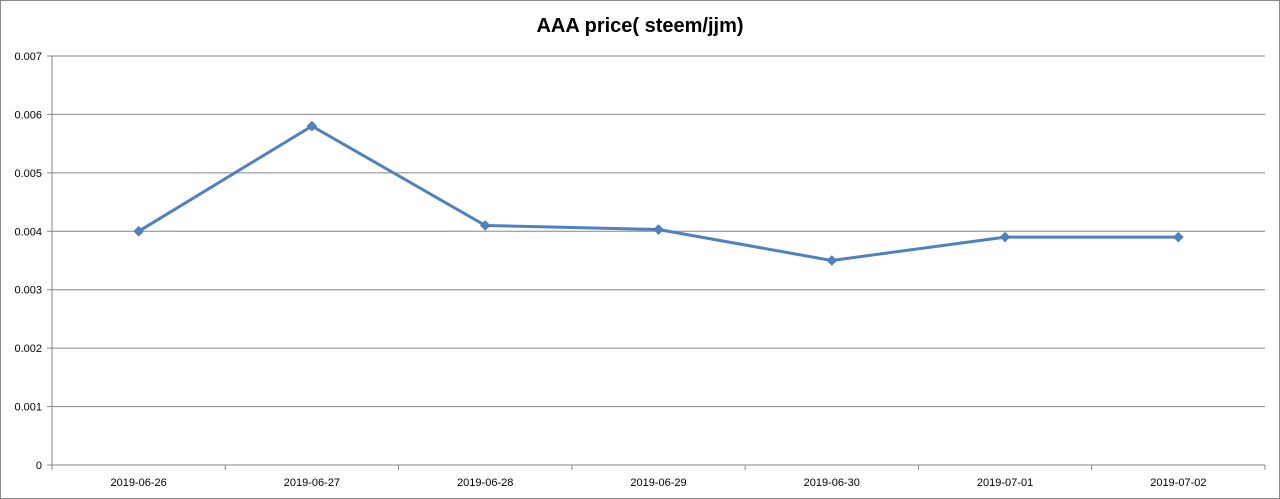 The width and height of the screenshot is (1280, 499). What do you see at coordinates (640, 26) in the screenshot?
I see `chart-title: AAA price( steem/jjm)` at bounding box center [640, 26].